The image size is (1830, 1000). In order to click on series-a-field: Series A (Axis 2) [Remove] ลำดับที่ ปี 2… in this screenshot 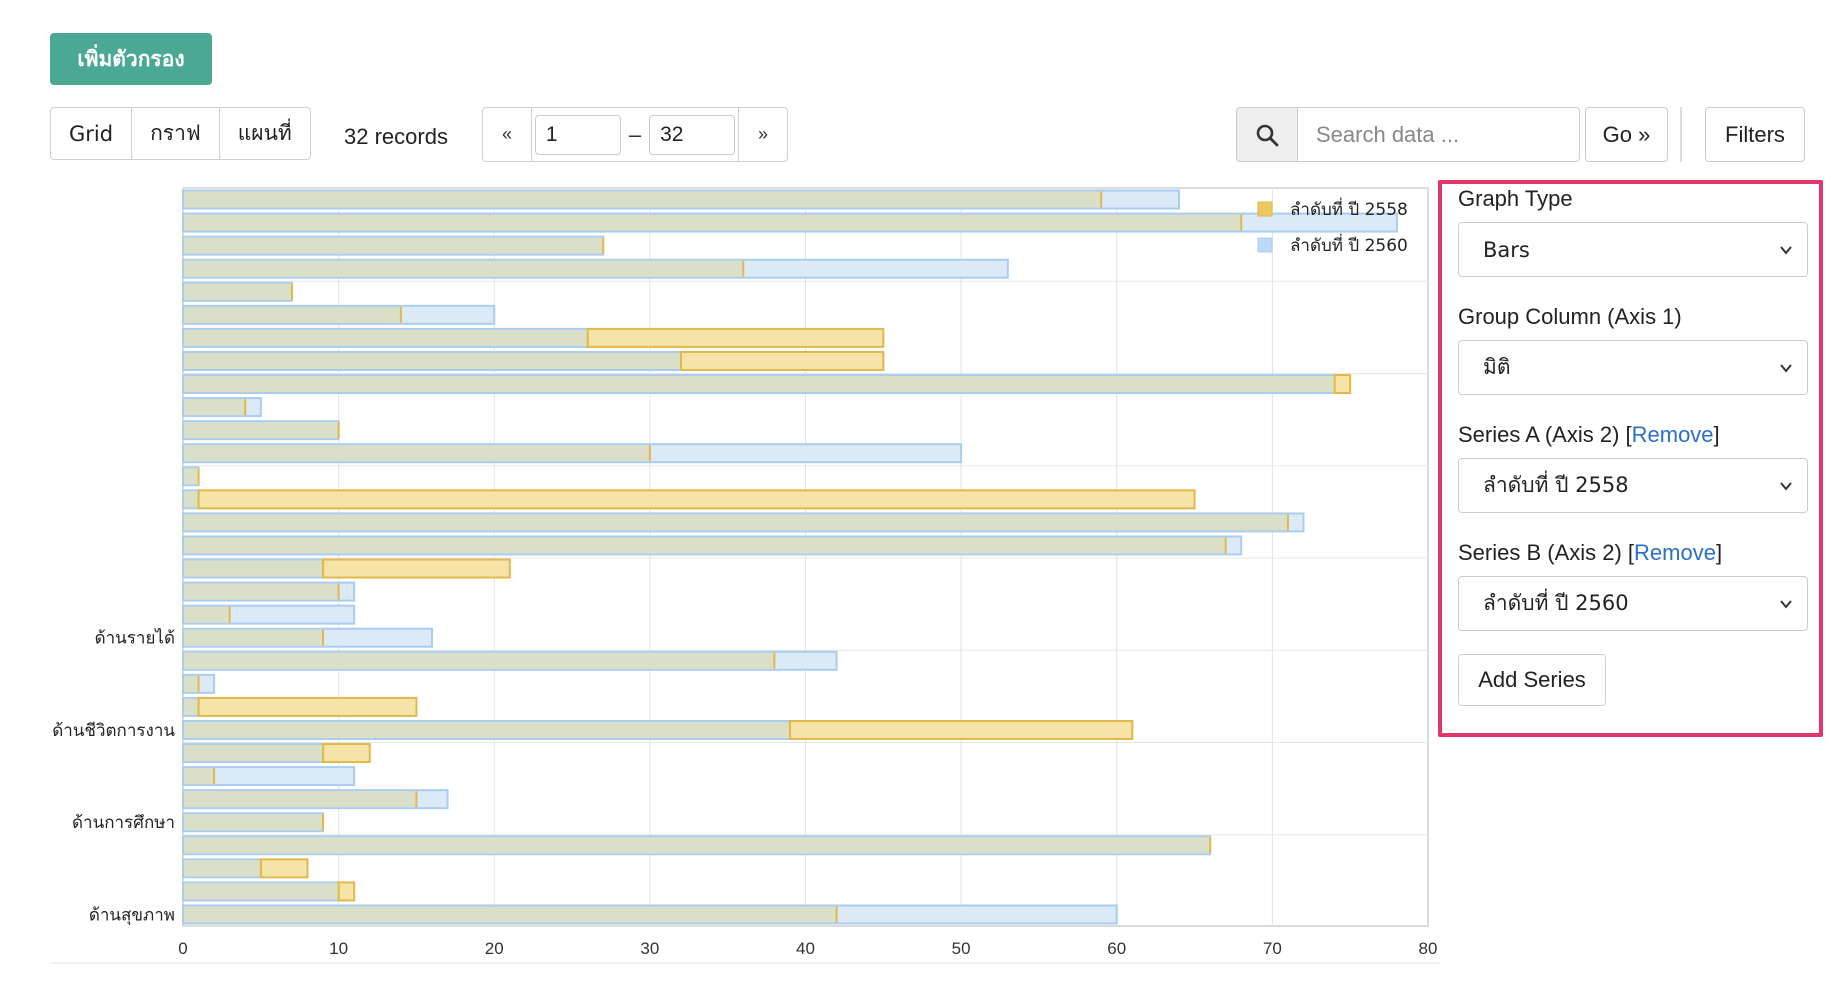, I will do `click(1633, 467)`.